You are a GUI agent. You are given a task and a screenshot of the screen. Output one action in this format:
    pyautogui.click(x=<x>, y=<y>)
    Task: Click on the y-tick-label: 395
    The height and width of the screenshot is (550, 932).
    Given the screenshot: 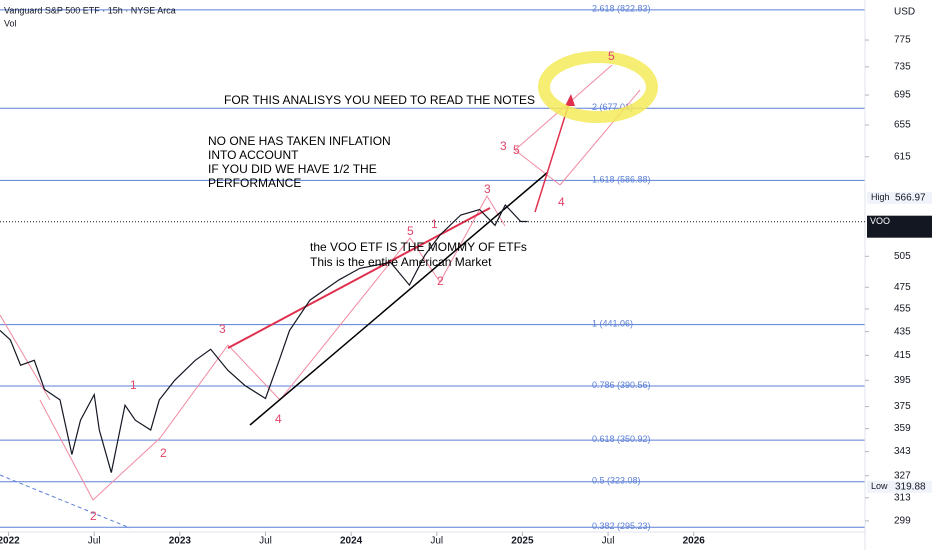 What is the action you would take?
    pyautogui.click(x=902, y=380)
    